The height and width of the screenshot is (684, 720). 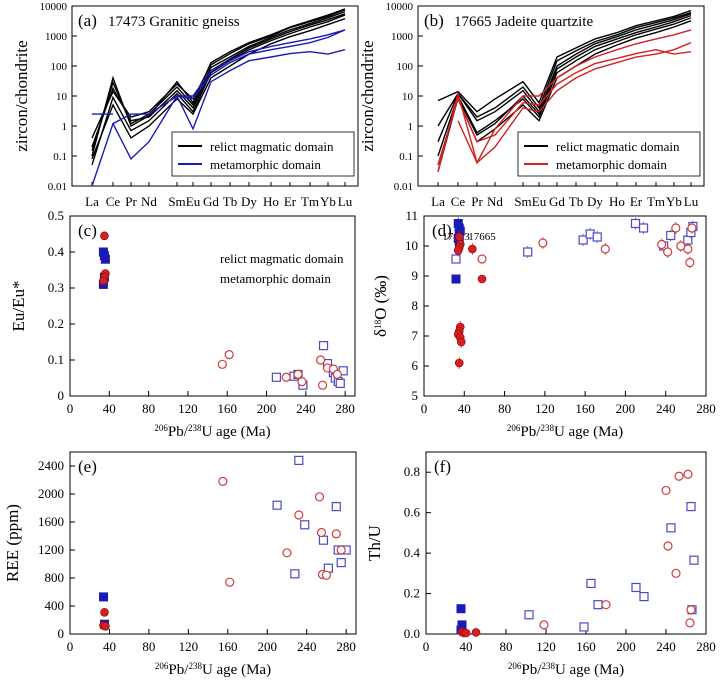 I want to click on y-tick-label: 5, so click(x=415, y=395).